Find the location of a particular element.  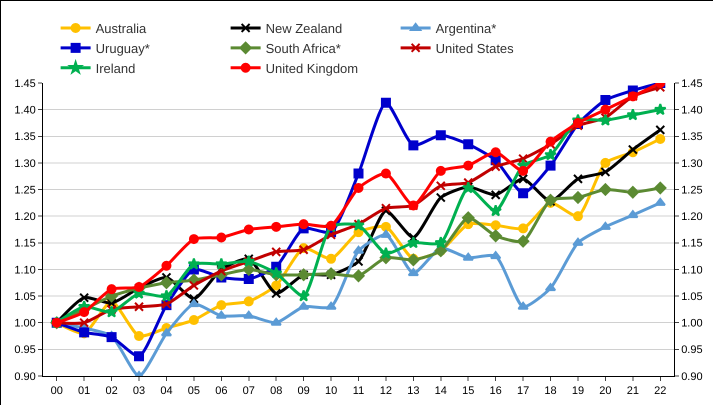

y2-tick-label: 0.95 is located at coordinates (692, 350).